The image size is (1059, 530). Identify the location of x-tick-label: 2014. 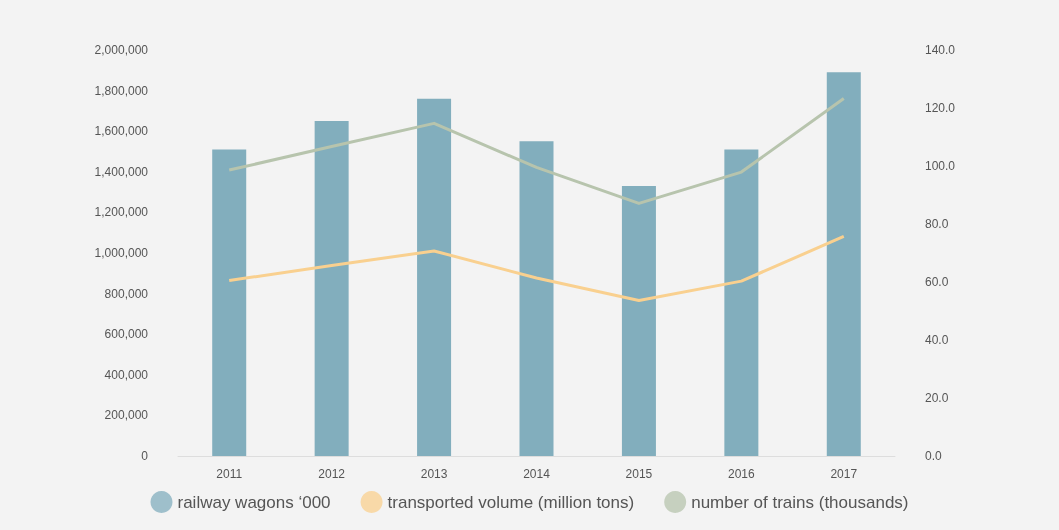
(537, 474).